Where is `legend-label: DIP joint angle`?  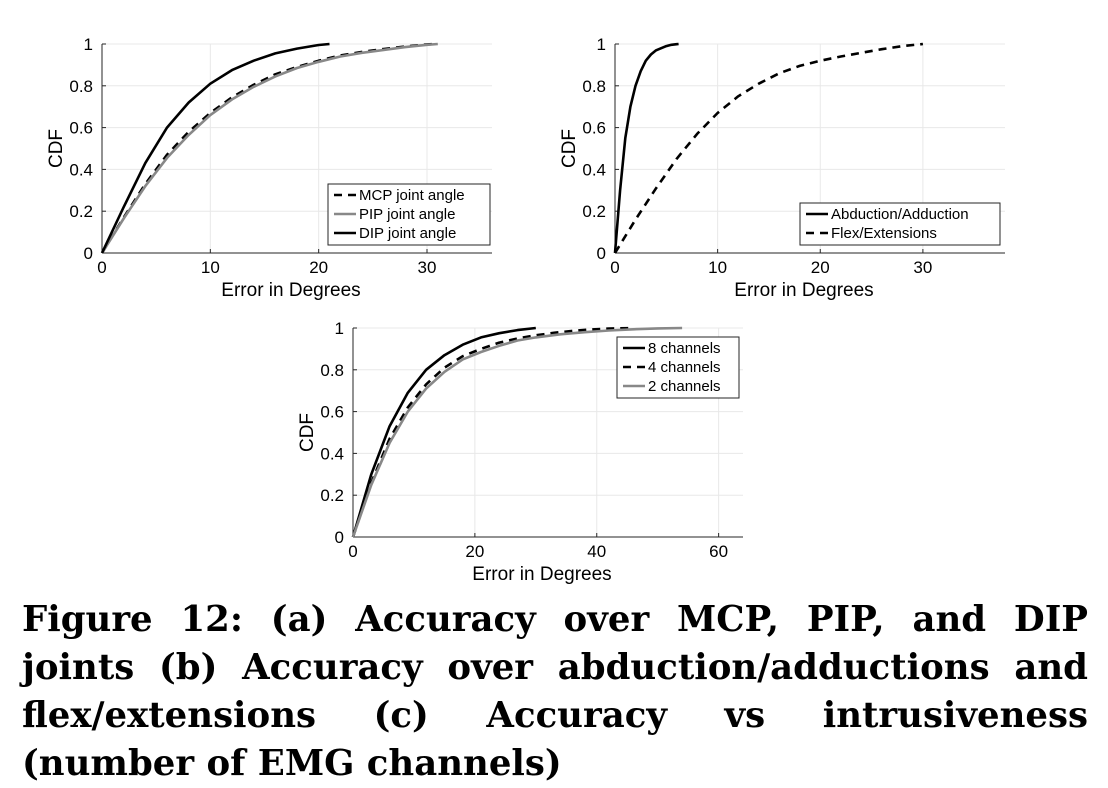
legend-label: DIP joint angle is located at coordinates (407, 233).